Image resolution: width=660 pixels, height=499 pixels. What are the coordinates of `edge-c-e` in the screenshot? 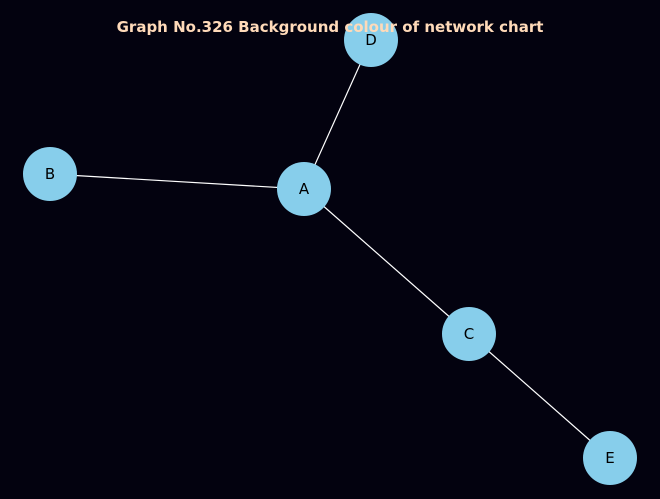 It's located at (539, 396).